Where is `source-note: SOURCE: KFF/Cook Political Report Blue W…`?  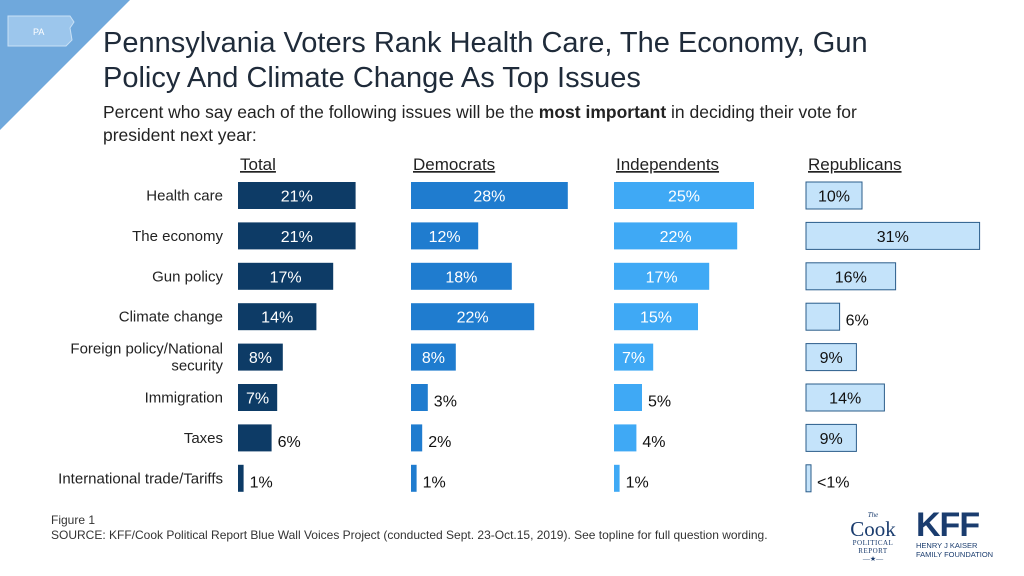
source-note: SOURCE: KFF/Cook Political Report Blue W… is located at coordinates (409, 535).